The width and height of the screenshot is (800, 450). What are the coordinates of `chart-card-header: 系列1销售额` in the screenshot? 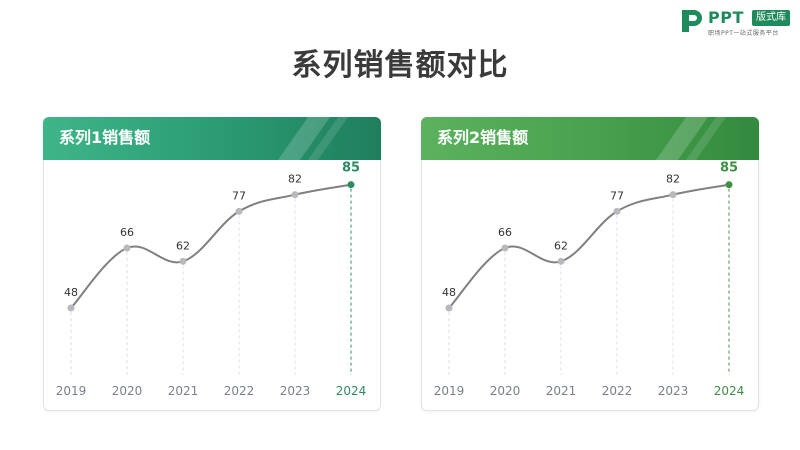 It's located at (212, 138).